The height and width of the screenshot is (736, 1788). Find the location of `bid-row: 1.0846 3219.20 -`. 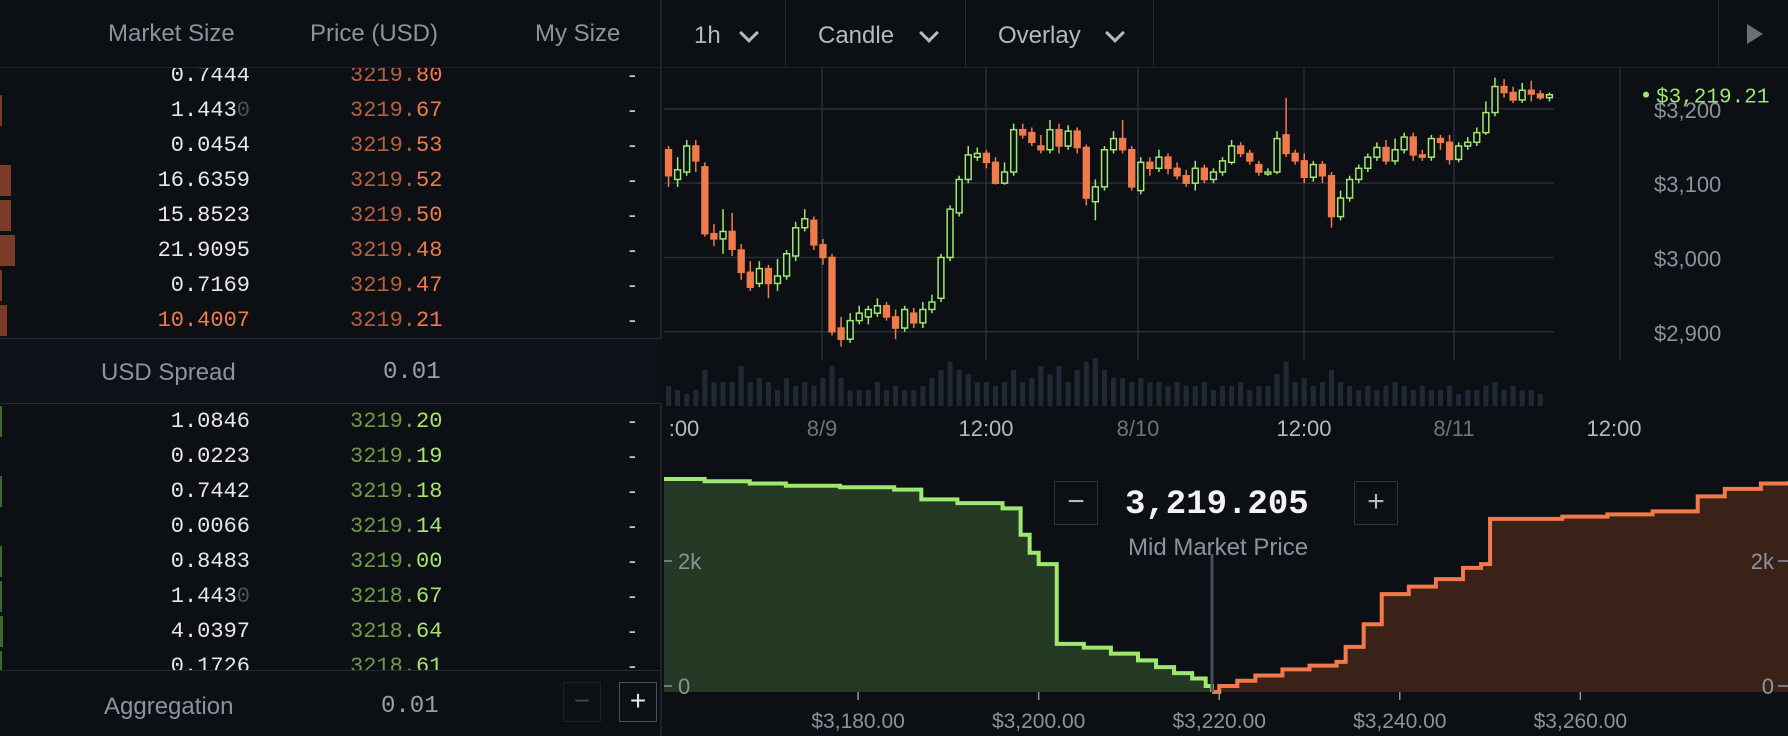

bid-row: 1.0846 3219.20 - is located at coordinates (331, 421).